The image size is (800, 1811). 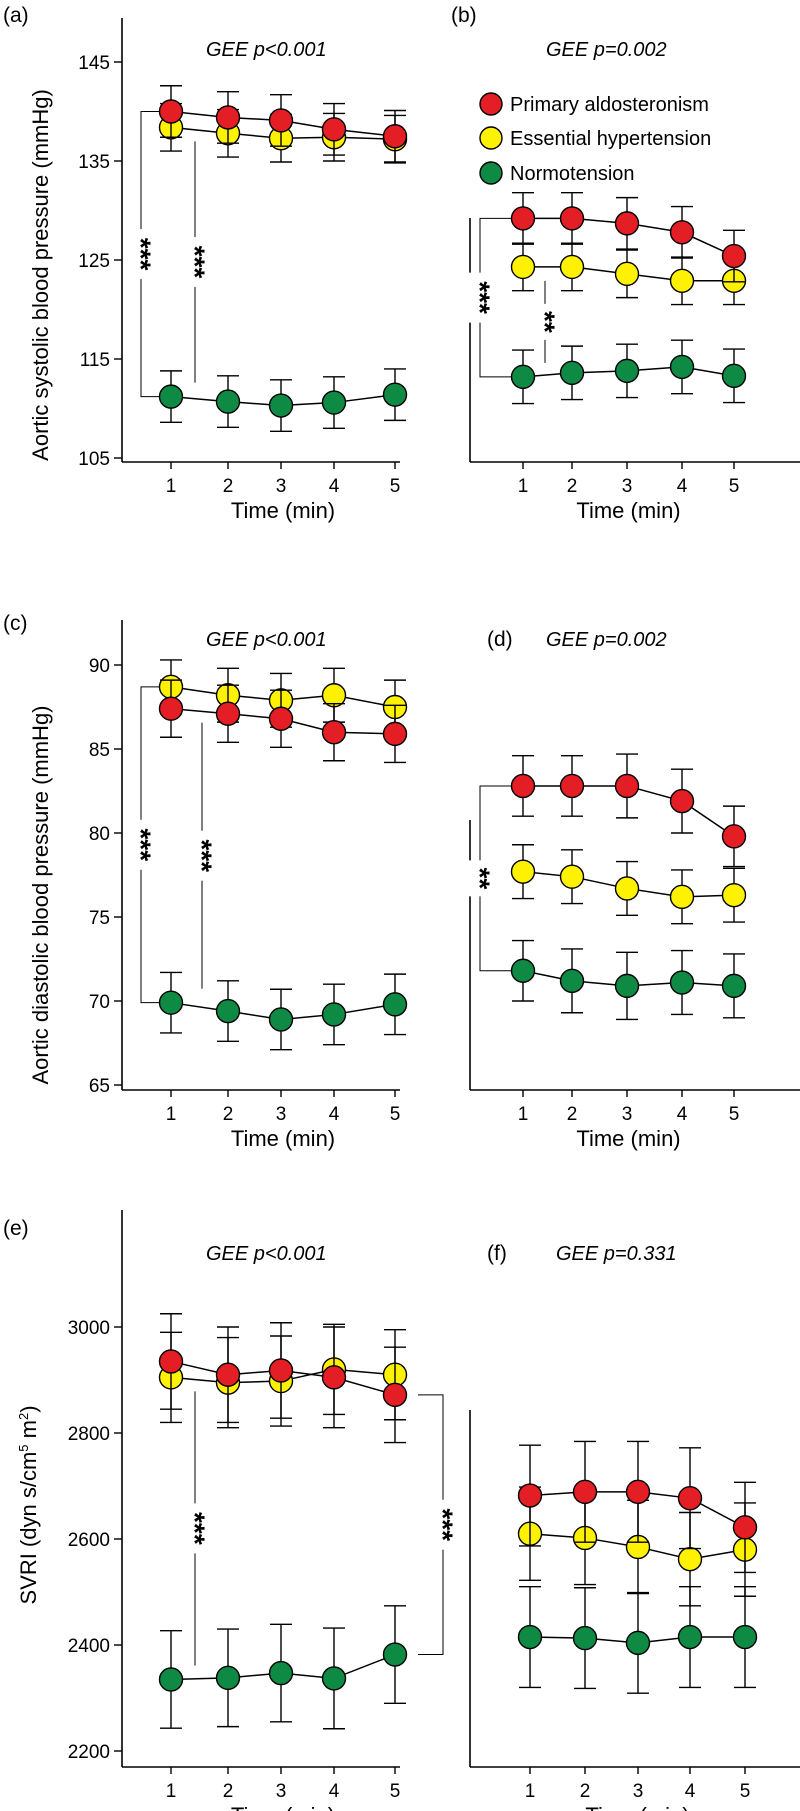 I want to click on y-tick-label: 105, so click(x=94, y=459).